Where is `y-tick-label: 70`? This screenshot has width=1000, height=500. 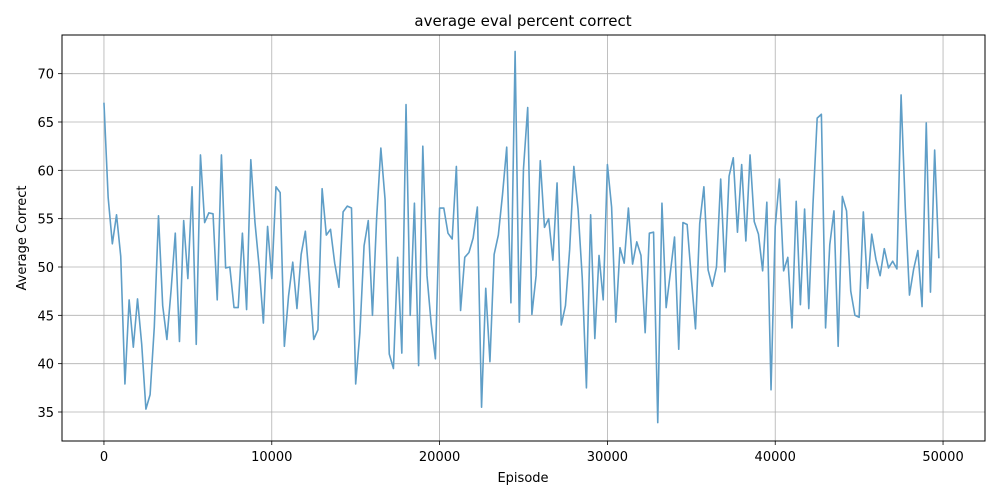 y-tick-label: 70 is located at coordinates (45, 75).